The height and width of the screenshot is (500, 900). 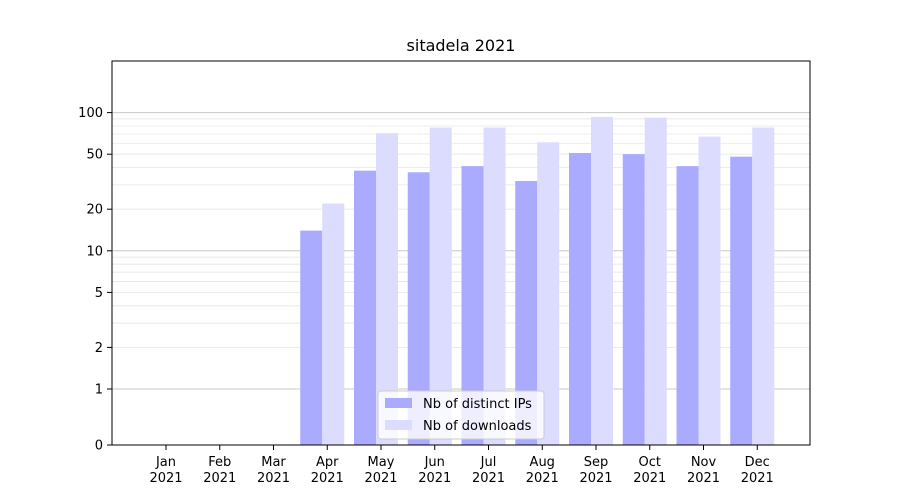 I want to click on x-tick-label-month: Jun, so click(x=434, y=462).